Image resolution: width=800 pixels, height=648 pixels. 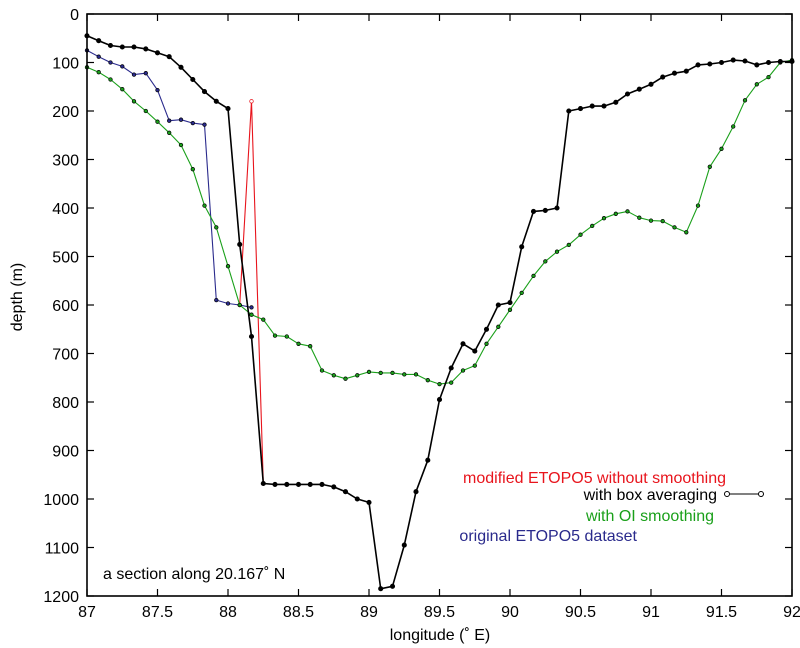 I want to click on x-tick-label: 91, so click(x=651, y=612).